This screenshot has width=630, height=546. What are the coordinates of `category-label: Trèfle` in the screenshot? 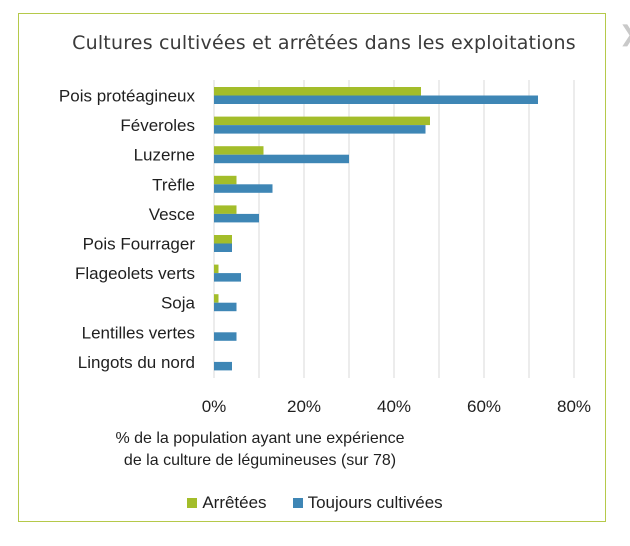 It's located at (173, 184).